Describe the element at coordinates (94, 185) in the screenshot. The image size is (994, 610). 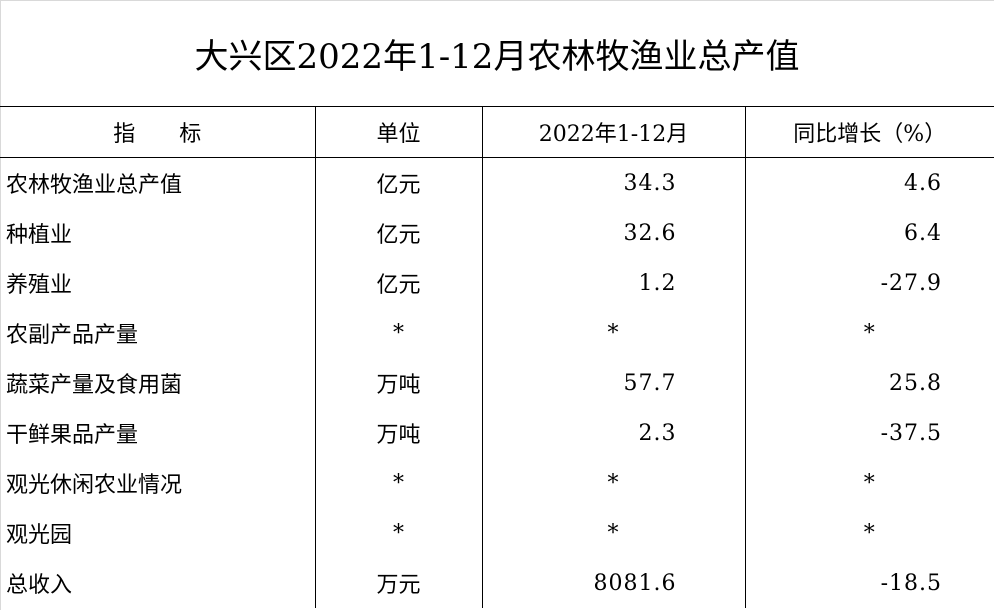
I see `row-label: 农林牧渔业总产值` at that location.